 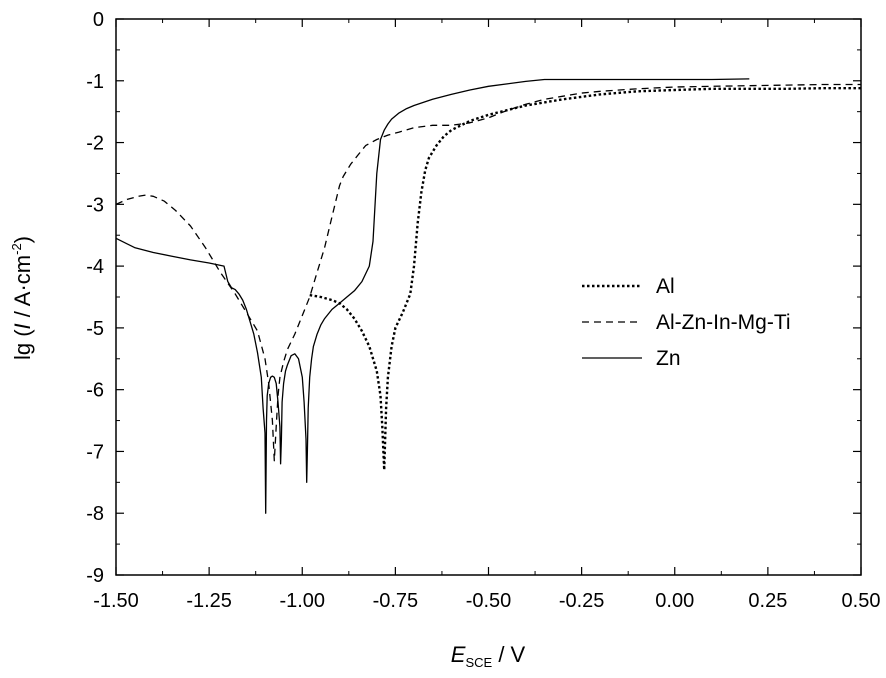 I want to click on x-tick-label: 0.25, so click(x=767, y=601).